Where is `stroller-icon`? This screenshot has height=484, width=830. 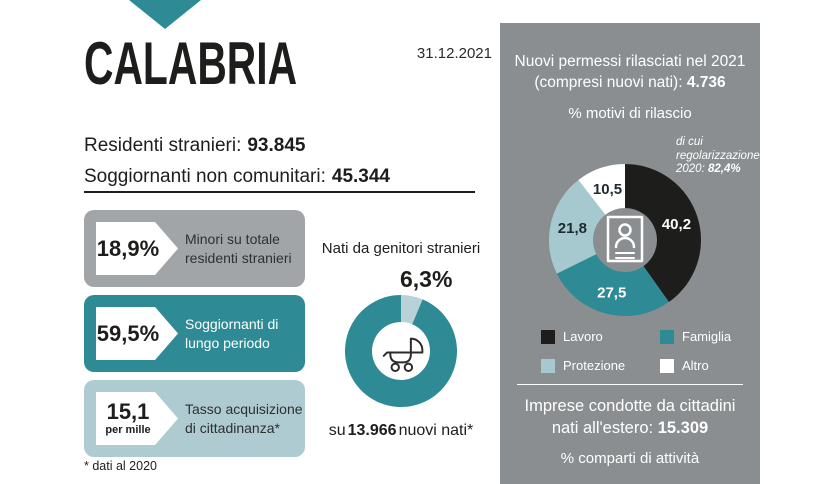
stroller-icon is located at coordinates (403, 355).